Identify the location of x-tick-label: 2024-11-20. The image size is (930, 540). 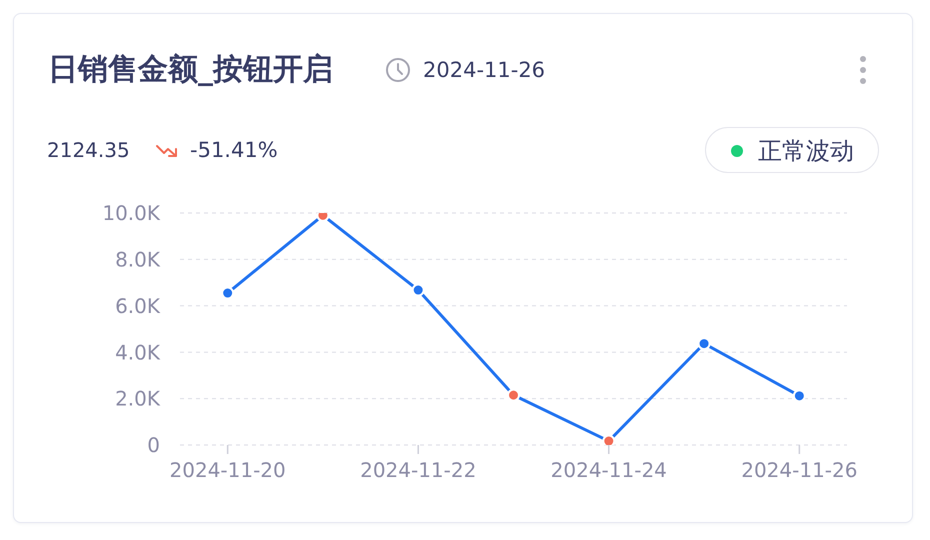
(228, 470).